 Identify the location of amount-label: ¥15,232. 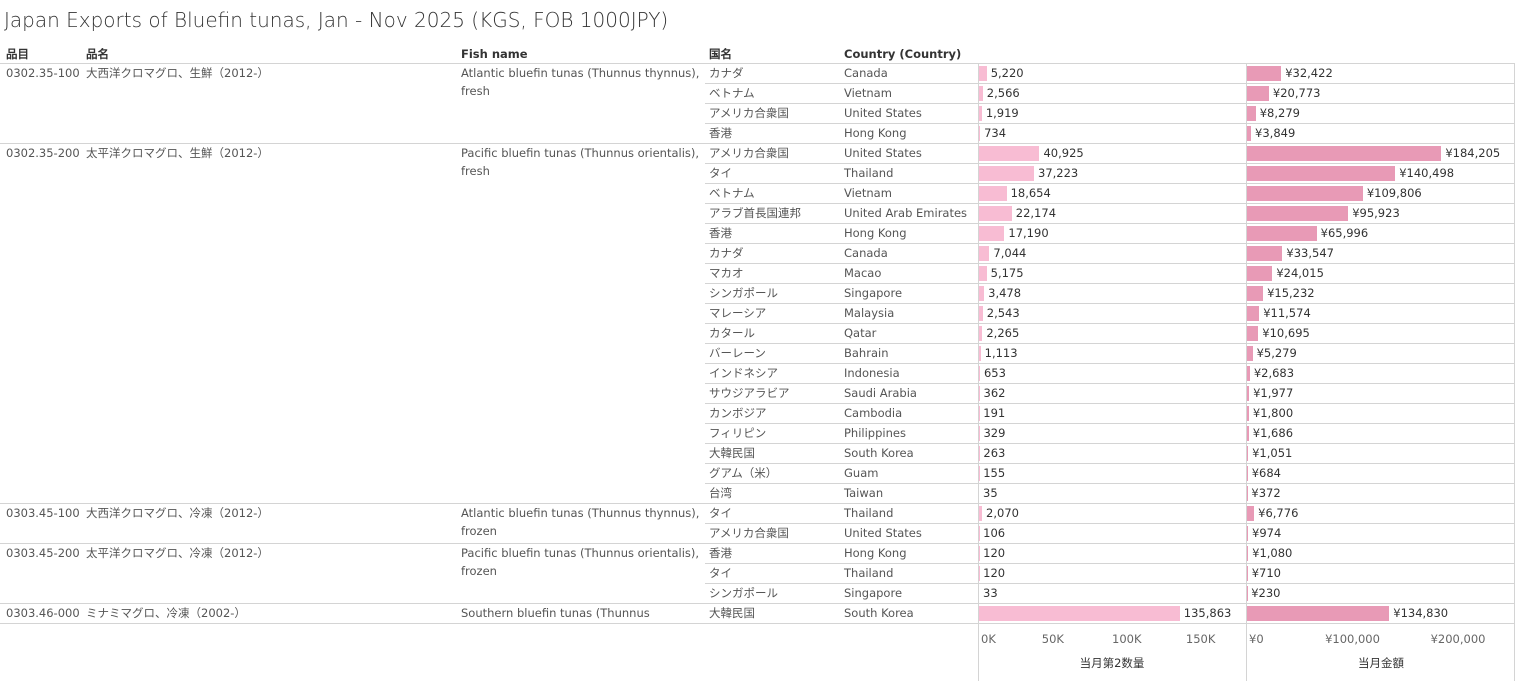
(1291, 293).